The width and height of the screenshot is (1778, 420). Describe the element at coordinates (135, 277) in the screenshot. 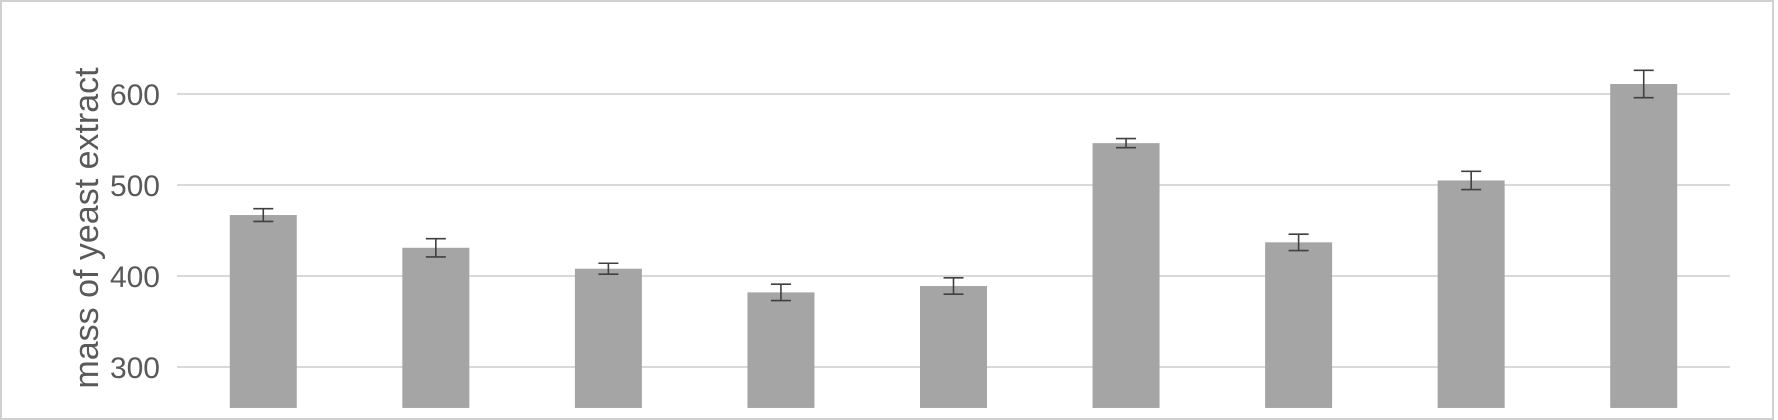

I see `y-tick-label: 400` at that location.